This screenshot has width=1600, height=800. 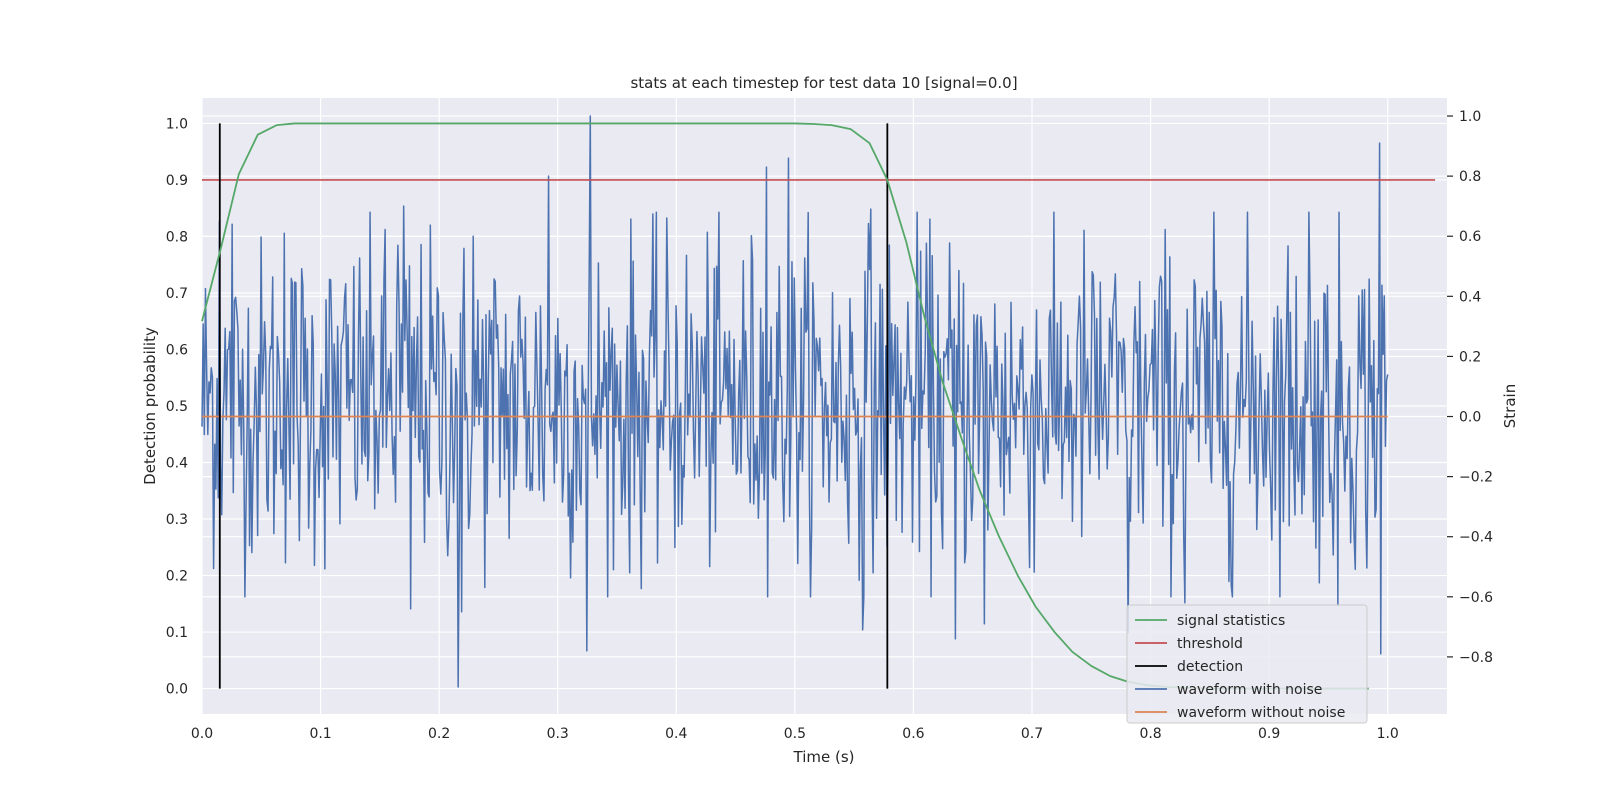 What do you see at coordinates (1510, 406) in the screenshot?
I see `y-axis-right-label: Strain` at bounding box center [1510, 406].